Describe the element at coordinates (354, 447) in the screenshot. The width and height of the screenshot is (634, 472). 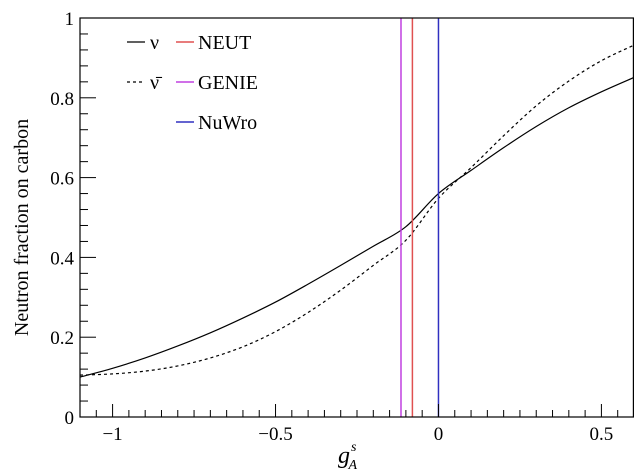
I see `x-axis-title-superscript: s` at that location.